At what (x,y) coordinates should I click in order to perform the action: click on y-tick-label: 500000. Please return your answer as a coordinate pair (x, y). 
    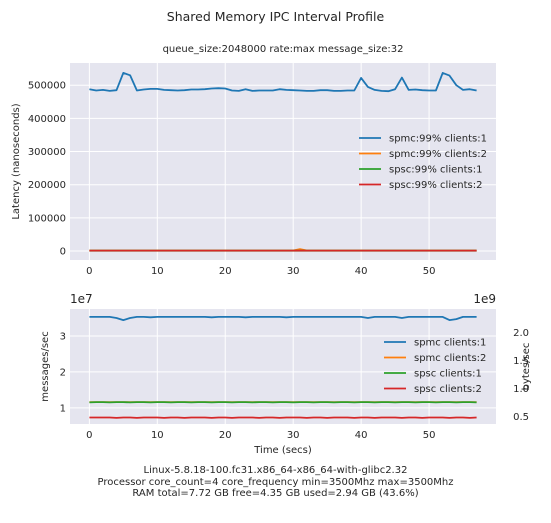
    Looking at the image, I should click on (47, 86).